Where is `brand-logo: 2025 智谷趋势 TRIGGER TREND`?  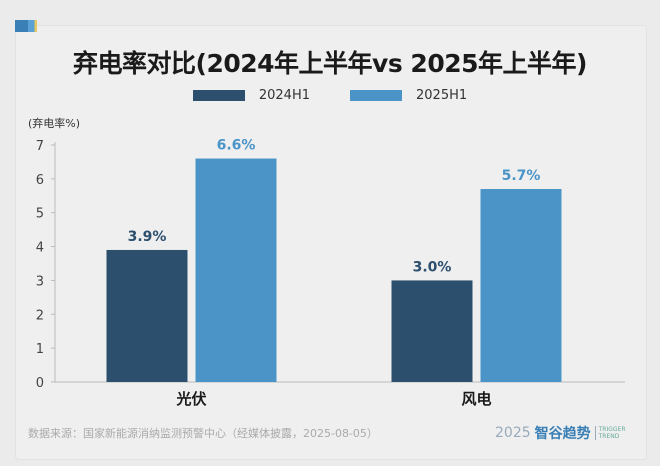 brand-logo: 2025 智谷趋势 TRIGGER TREND is located at coordinates (560, 433).